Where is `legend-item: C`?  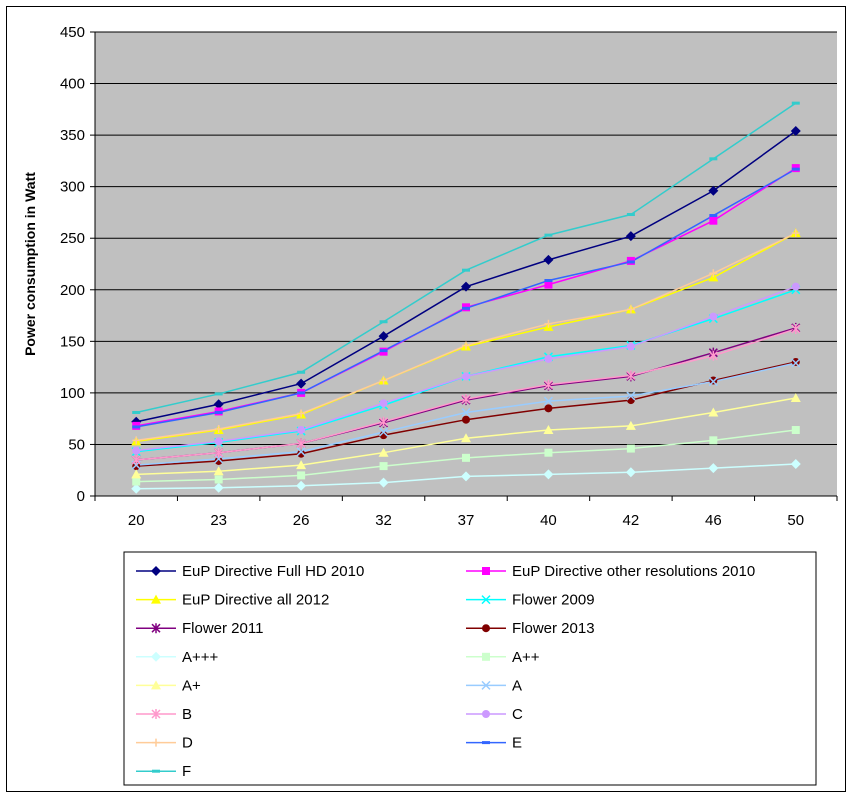
legend-item: C is located at coordinates (494, 714).